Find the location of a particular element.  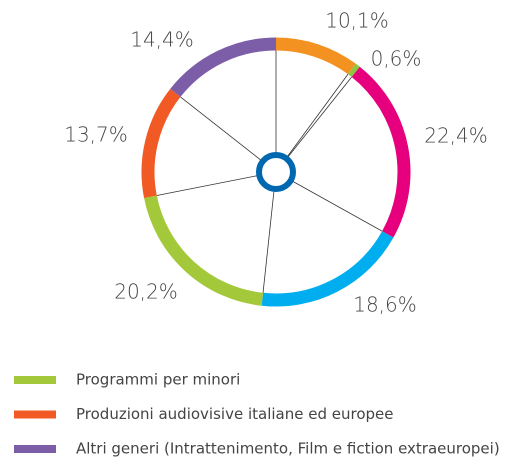

value-label: 18,6% is located at coordinates (385, 305).